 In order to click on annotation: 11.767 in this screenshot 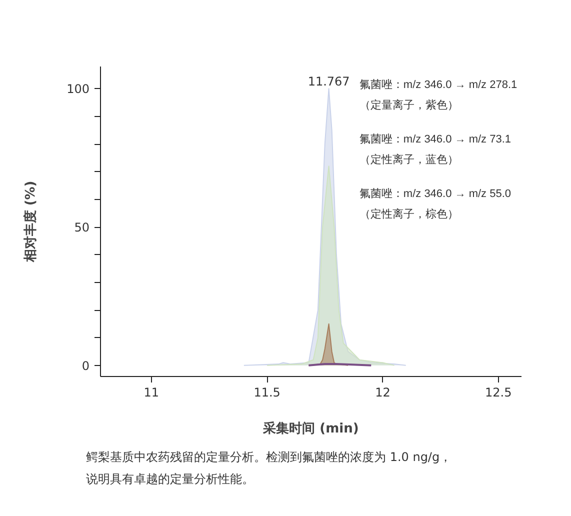, I will do `click(329, 81)`.